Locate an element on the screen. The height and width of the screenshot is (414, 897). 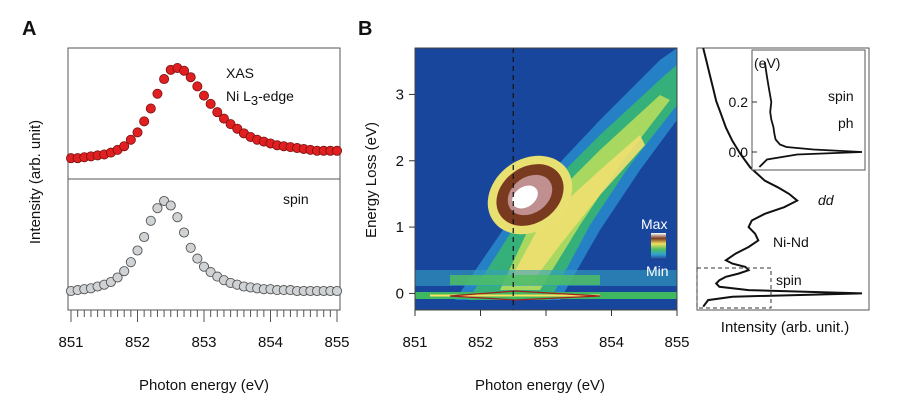
spin-zoom-box is located at coordinates (734, 288).